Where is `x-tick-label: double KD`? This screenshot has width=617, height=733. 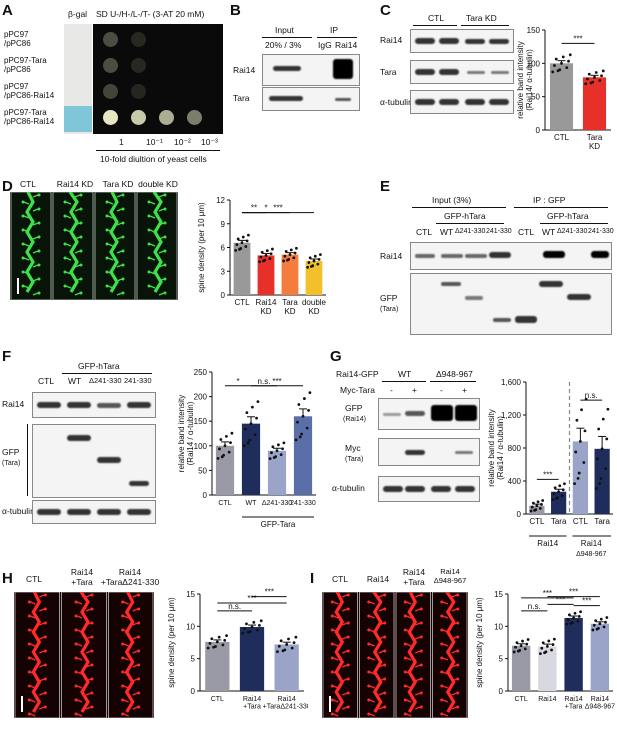 x-tick-label: double KD is located at coordinates (314, 307).